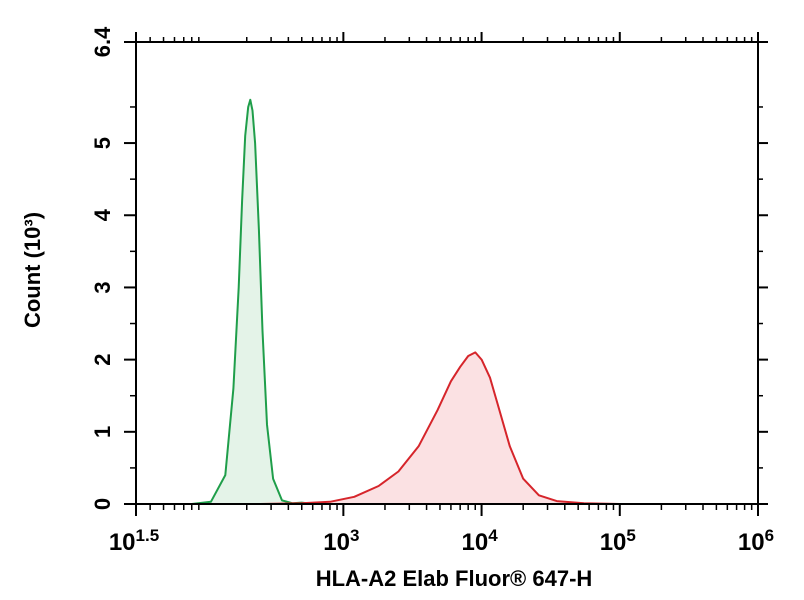 The image size is (804, 600). What do you see at coordinates (134, 541) in the screenshot?
I see `x-tick-label: 101.5` at bounding box center [134, 541].